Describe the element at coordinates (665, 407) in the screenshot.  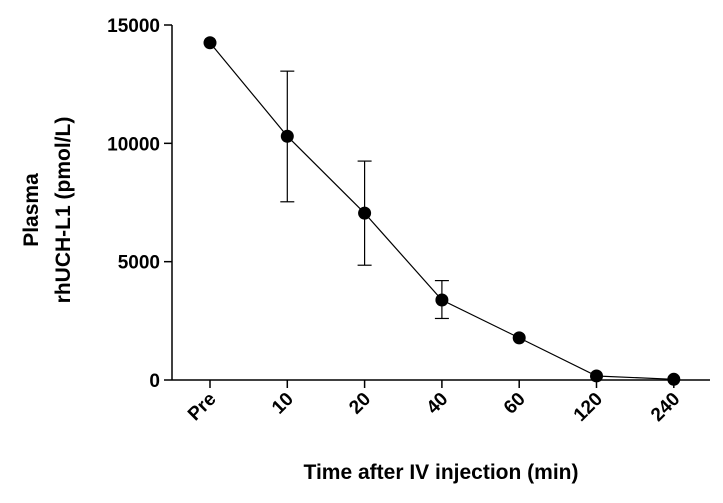
I see `x-tick-label: 240` at that location.